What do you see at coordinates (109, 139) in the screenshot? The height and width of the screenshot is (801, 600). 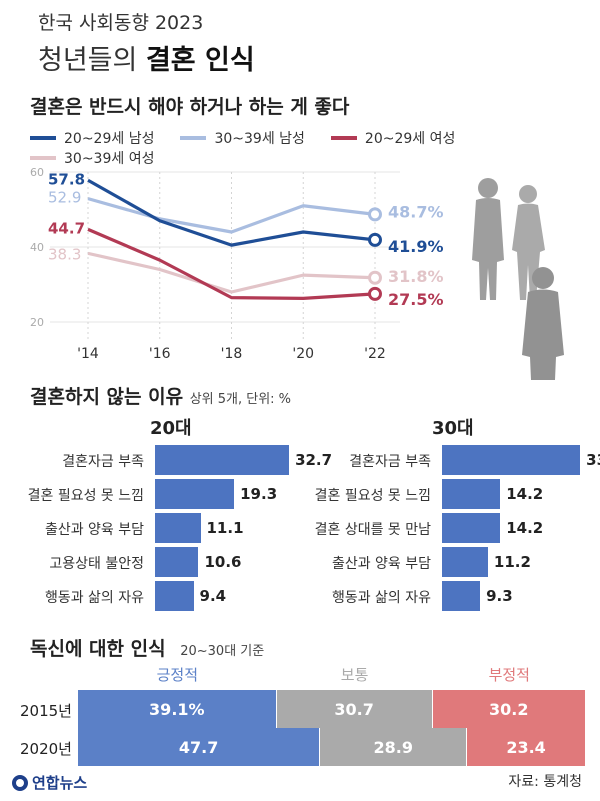 I see `legend-label: 20~29세 남성` at bounding box center [109, 139].